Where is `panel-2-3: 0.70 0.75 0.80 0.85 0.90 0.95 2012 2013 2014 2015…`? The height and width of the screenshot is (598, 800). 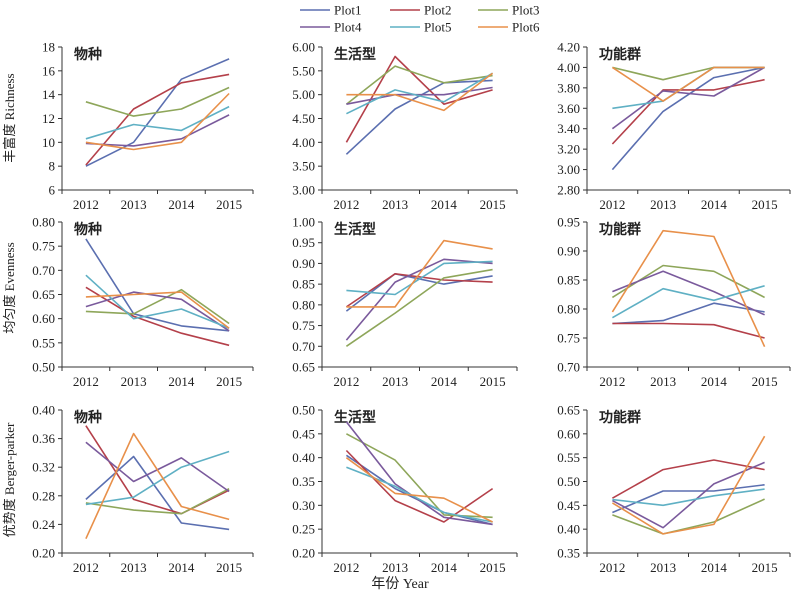 panel-2-3: 0.70 0.75 0.80 0.85 0.90 0.95 2012 2013 2014 2015… is located at coordinates (674, 302).